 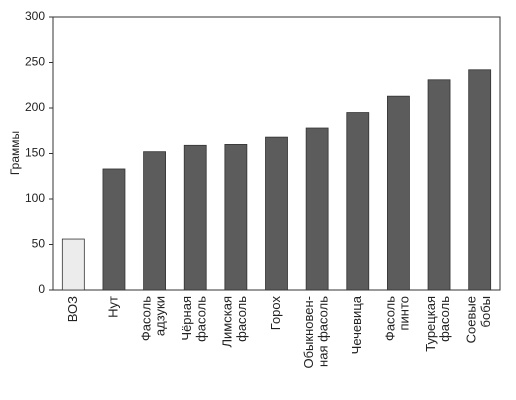 What do you see at coordinates (35, 153) in the screenshot?
I see `y-tick-label: 150` at bounding box center [35, 153].